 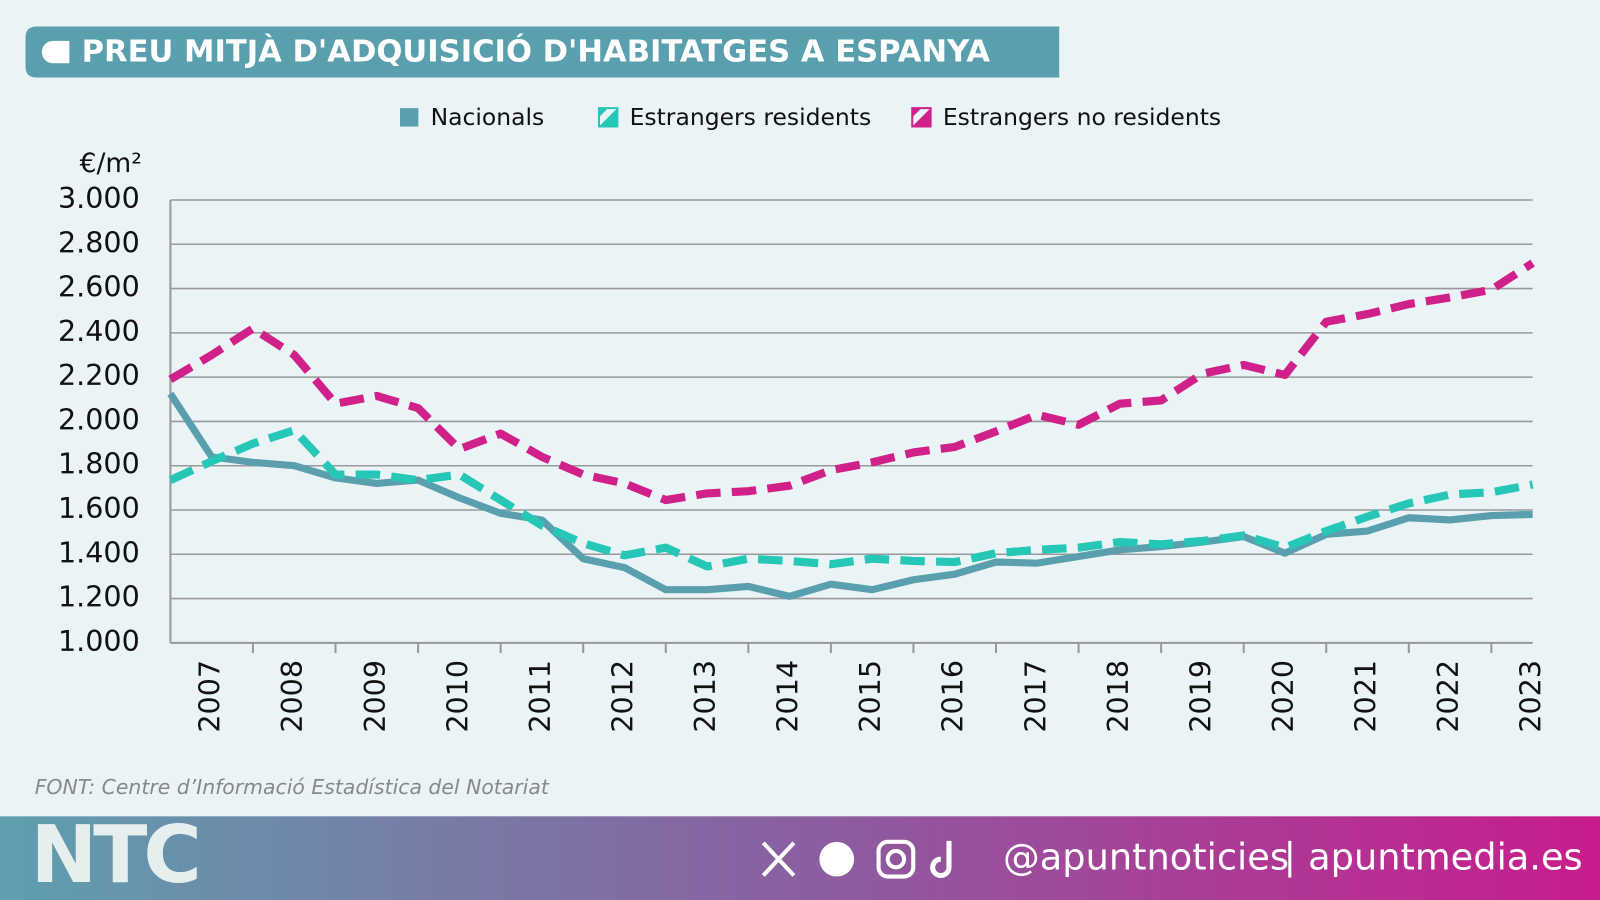 I want to click on x-tick-label: 2021, so click(x=1366, y=696).